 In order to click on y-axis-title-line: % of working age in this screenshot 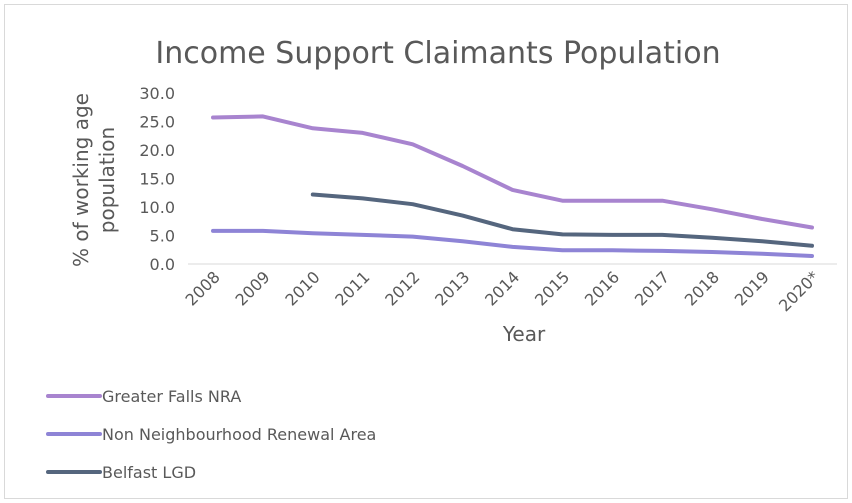, I will do `click(81, 180)`.